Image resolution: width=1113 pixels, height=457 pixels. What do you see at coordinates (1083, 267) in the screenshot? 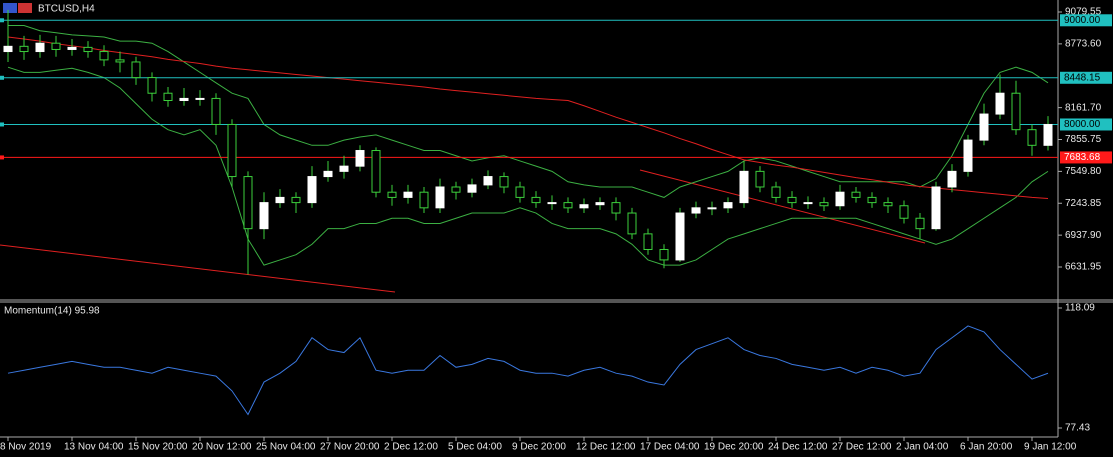
I see `y-tick-label: 6631.95` at bounding box center [1083, 267].